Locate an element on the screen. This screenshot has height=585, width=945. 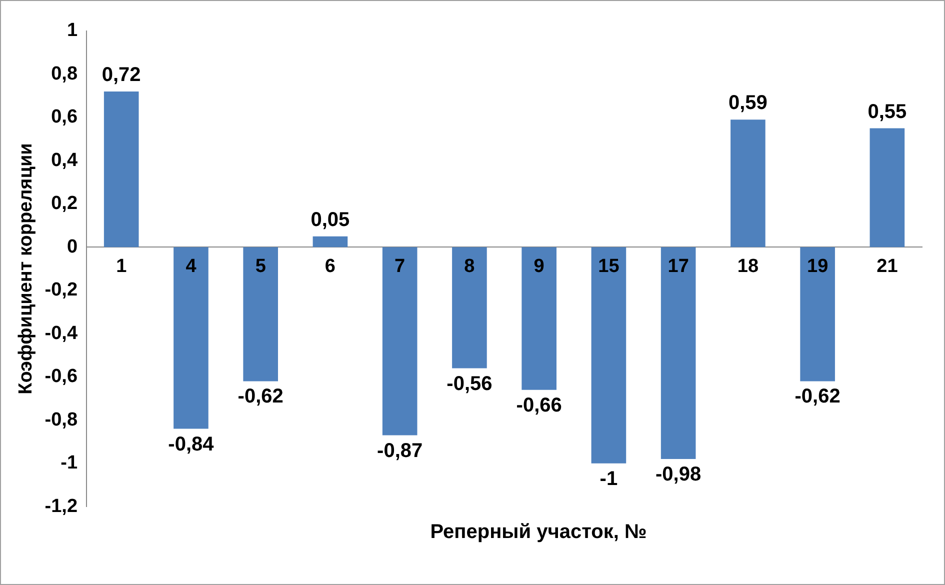
data-label: 0,72 is located at coordinates (121, 75).